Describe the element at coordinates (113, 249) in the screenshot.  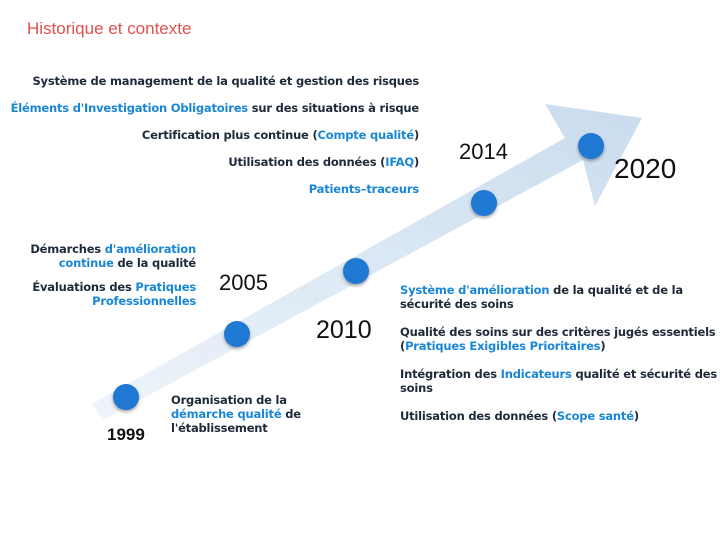
I see `left-line-1: Démarches d'amélioration` at that location.